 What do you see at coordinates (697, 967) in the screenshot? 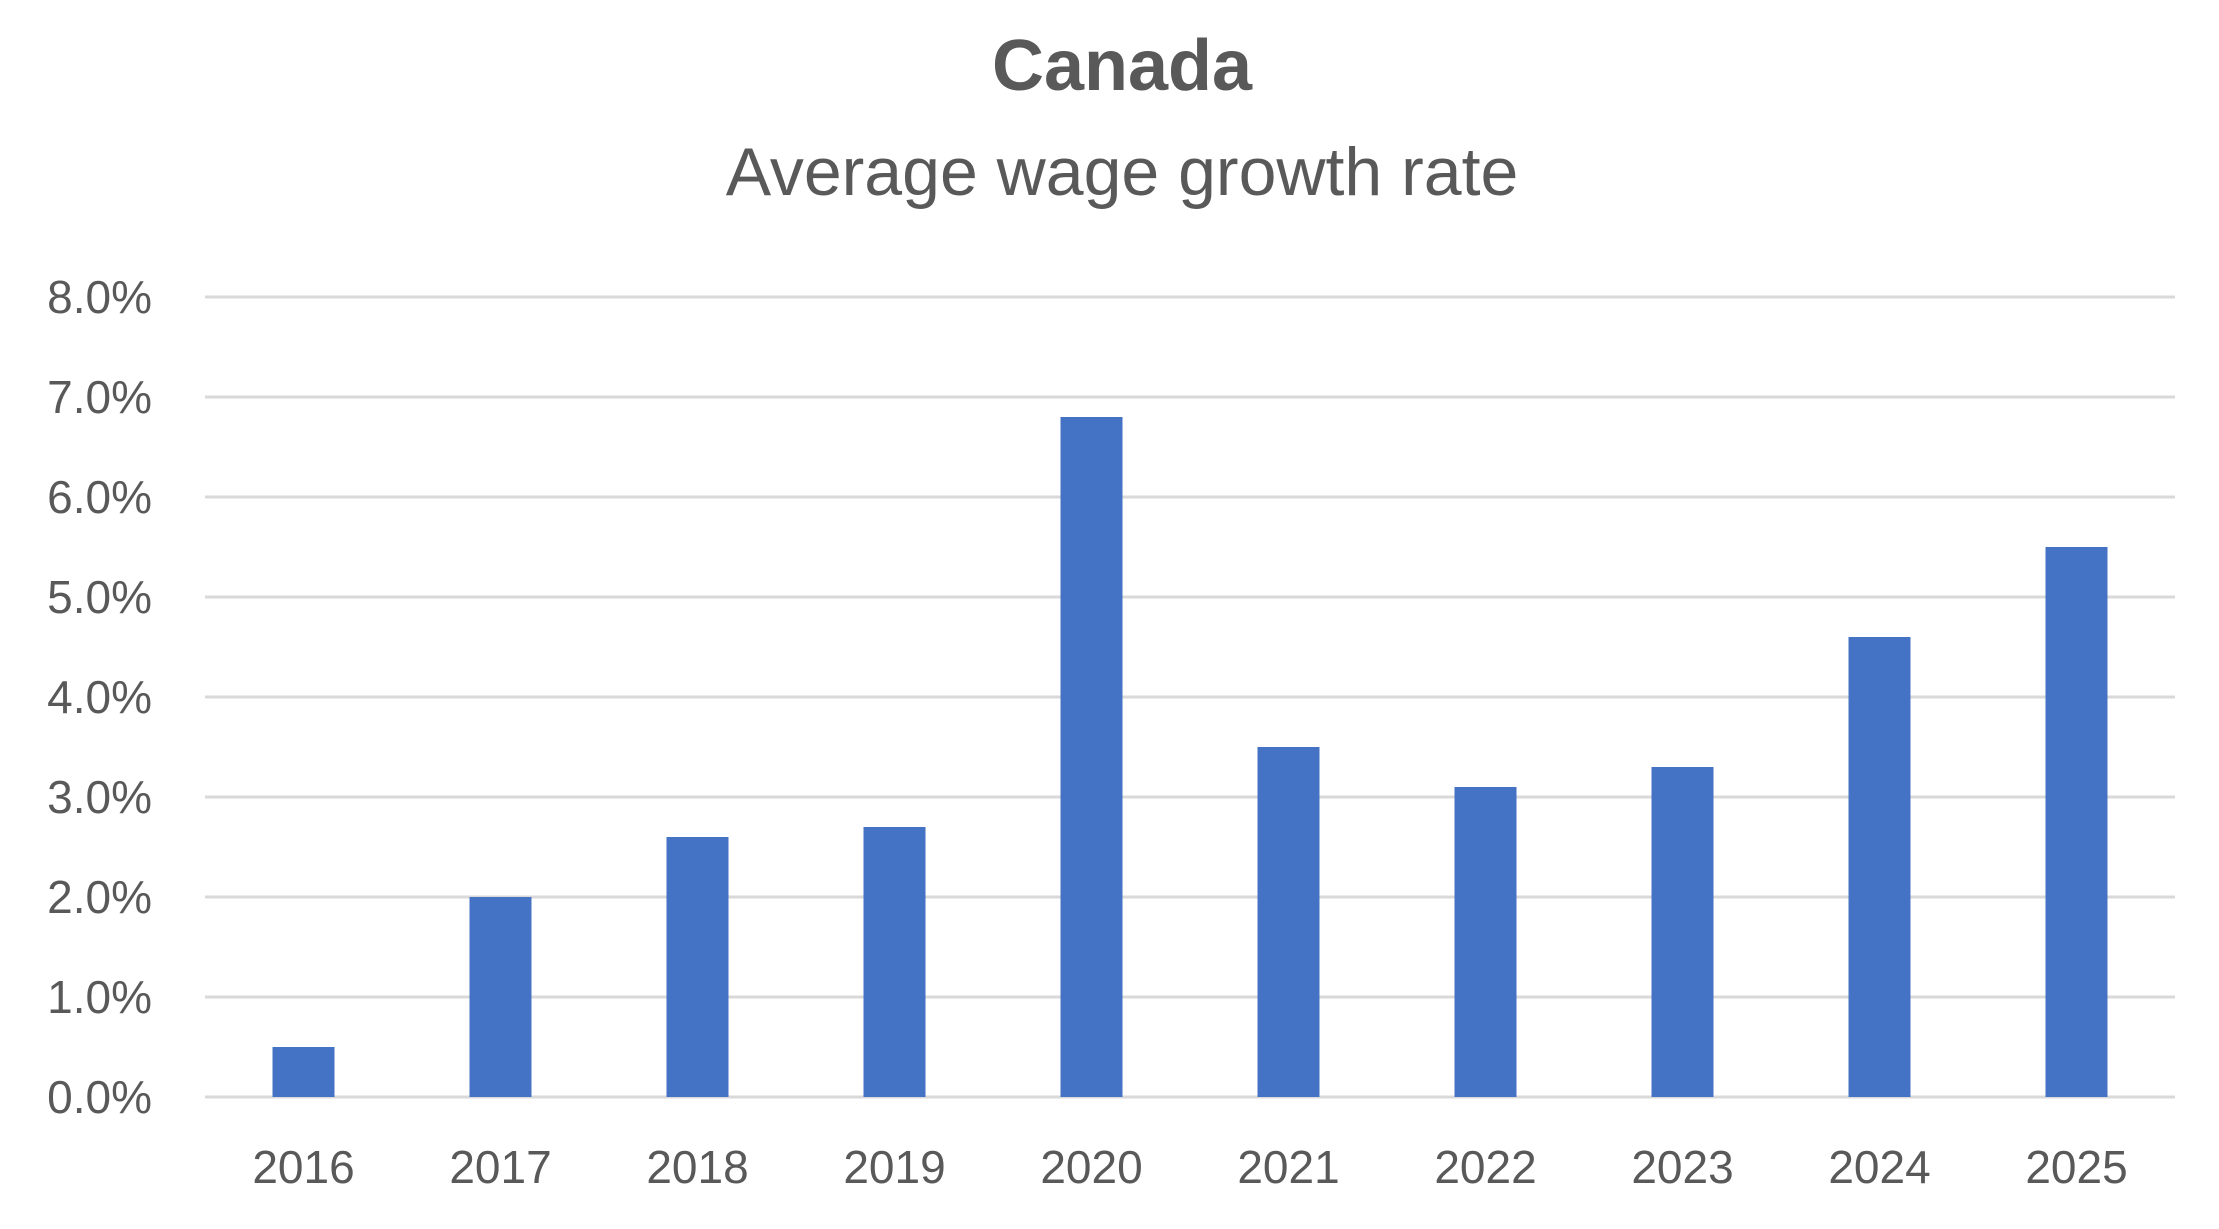
I see `bar-2018` at bounding box center [697, 967].